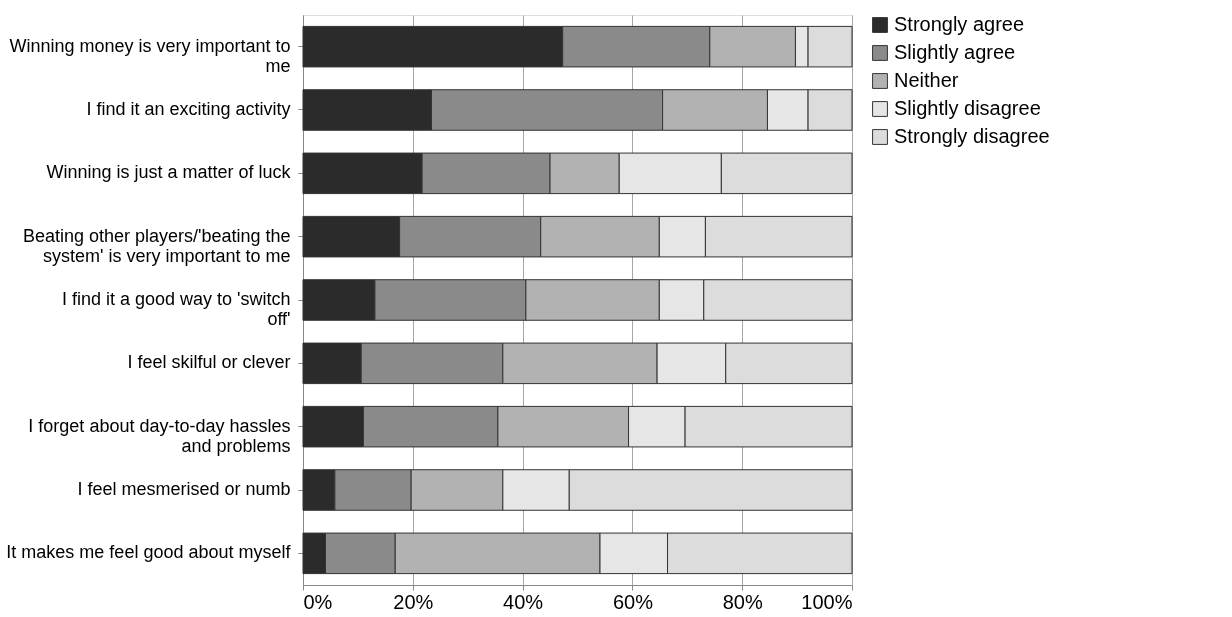 Image resolution: width=1232 pixels, height=617 pixels. I want to click on y-tick-label: Winning money is very important to me, so click(150, 55).